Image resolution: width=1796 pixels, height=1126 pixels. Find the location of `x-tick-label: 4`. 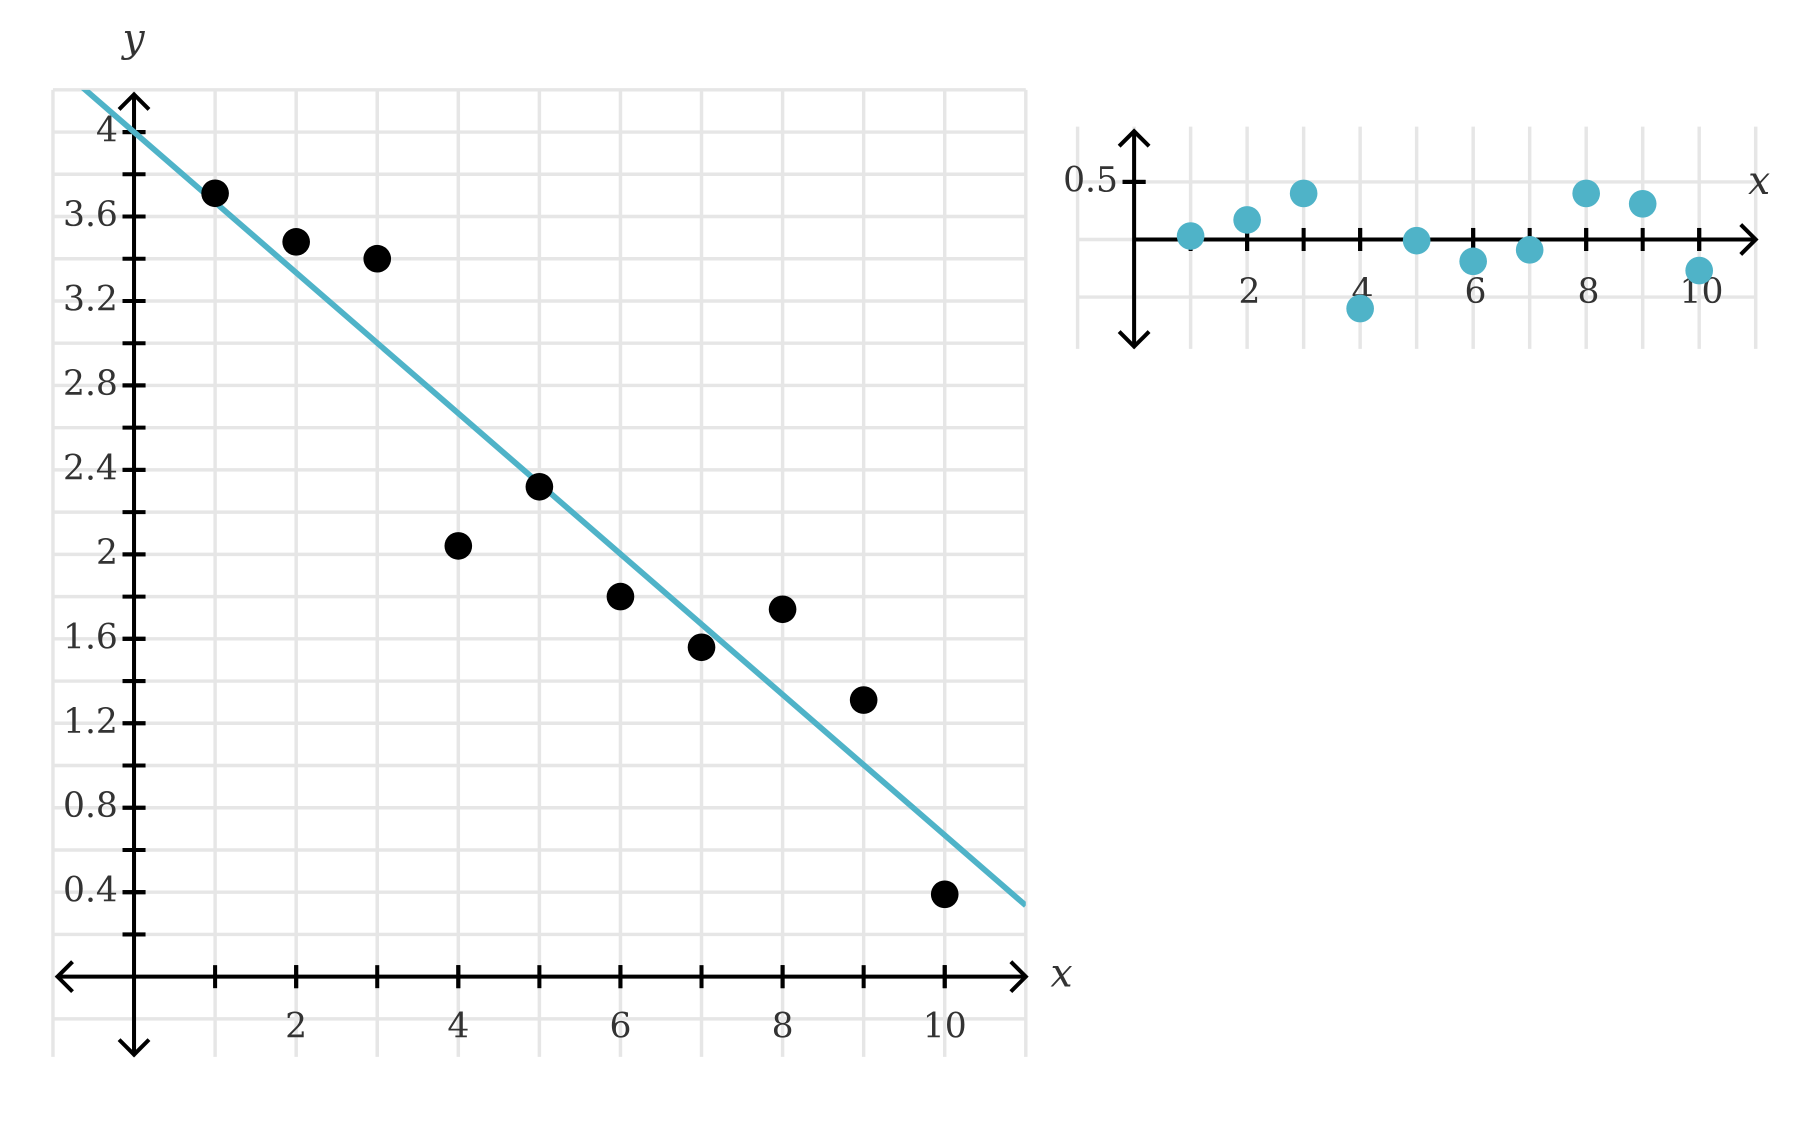

x-tick-label: 4 is located at coordinates (458, 1027).